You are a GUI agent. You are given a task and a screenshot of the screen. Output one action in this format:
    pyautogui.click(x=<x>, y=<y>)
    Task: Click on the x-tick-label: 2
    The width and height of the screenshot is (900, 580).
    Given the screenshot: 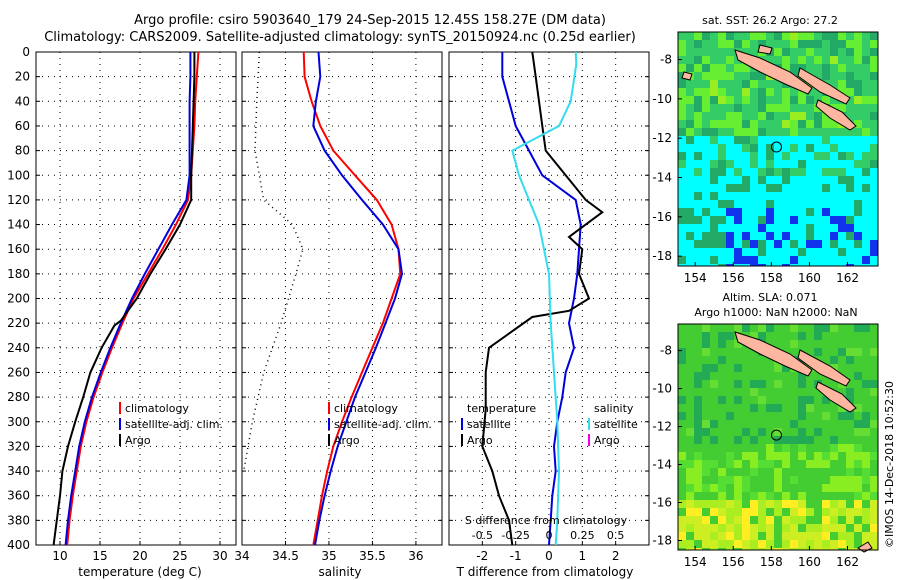 What is the action you would take?
    pyautogui.click(x=616, y=556)
    